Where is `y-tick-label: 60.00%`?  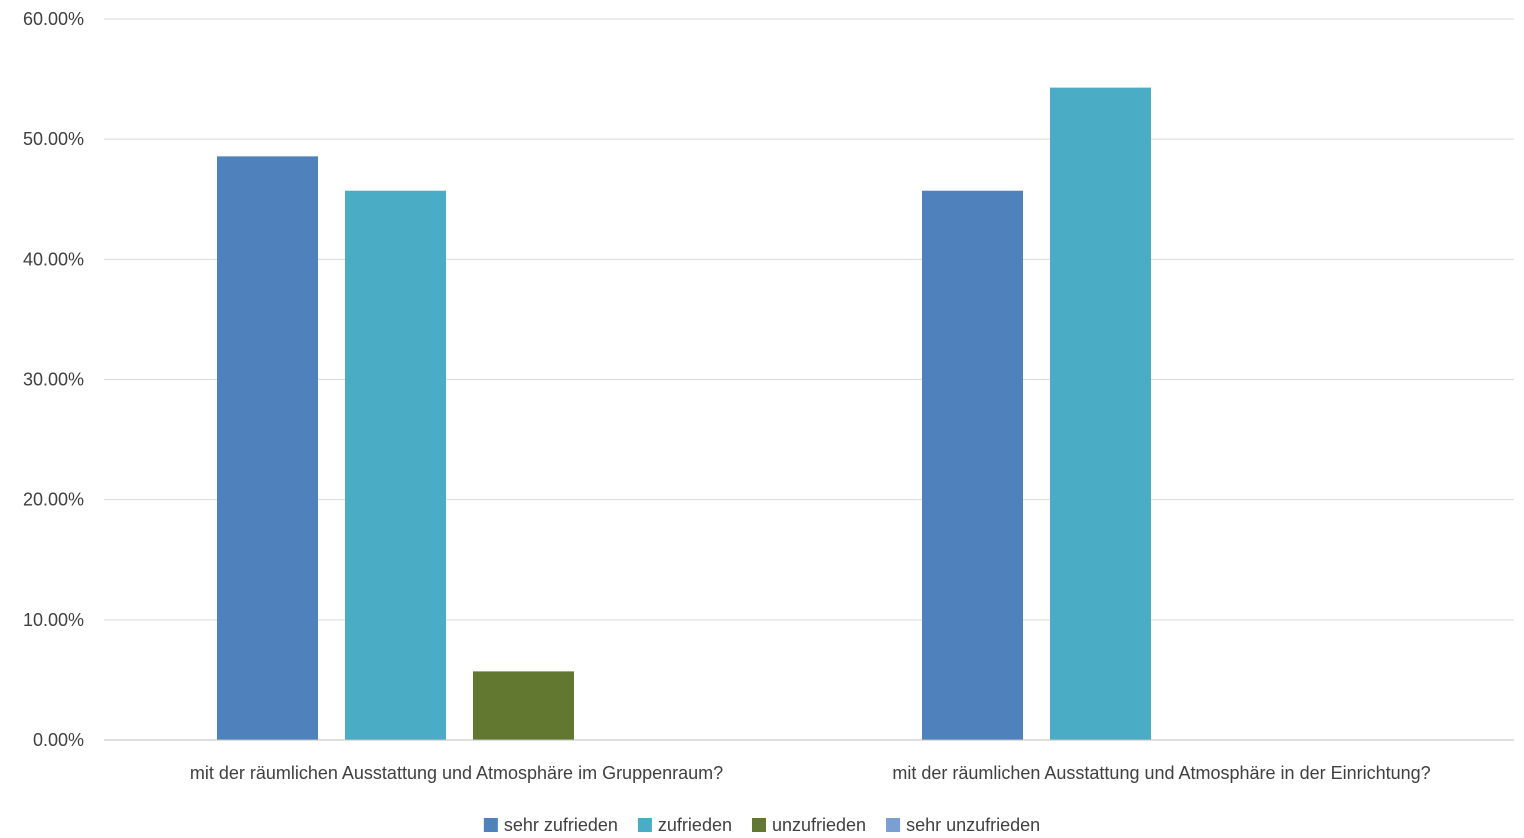 y-tick-label: 60.00% is located at coordinates (53, 19).